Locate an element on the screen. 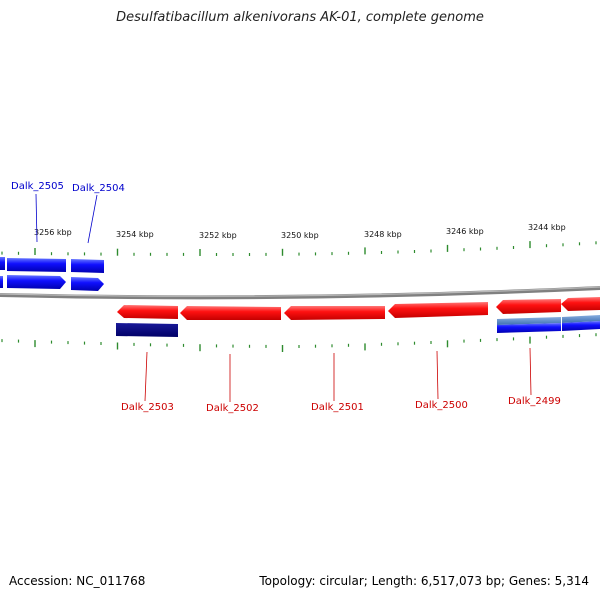 This screenshot has height=600, width=600. scale-label: 3244 kbp is located at coordinates (547, 227).